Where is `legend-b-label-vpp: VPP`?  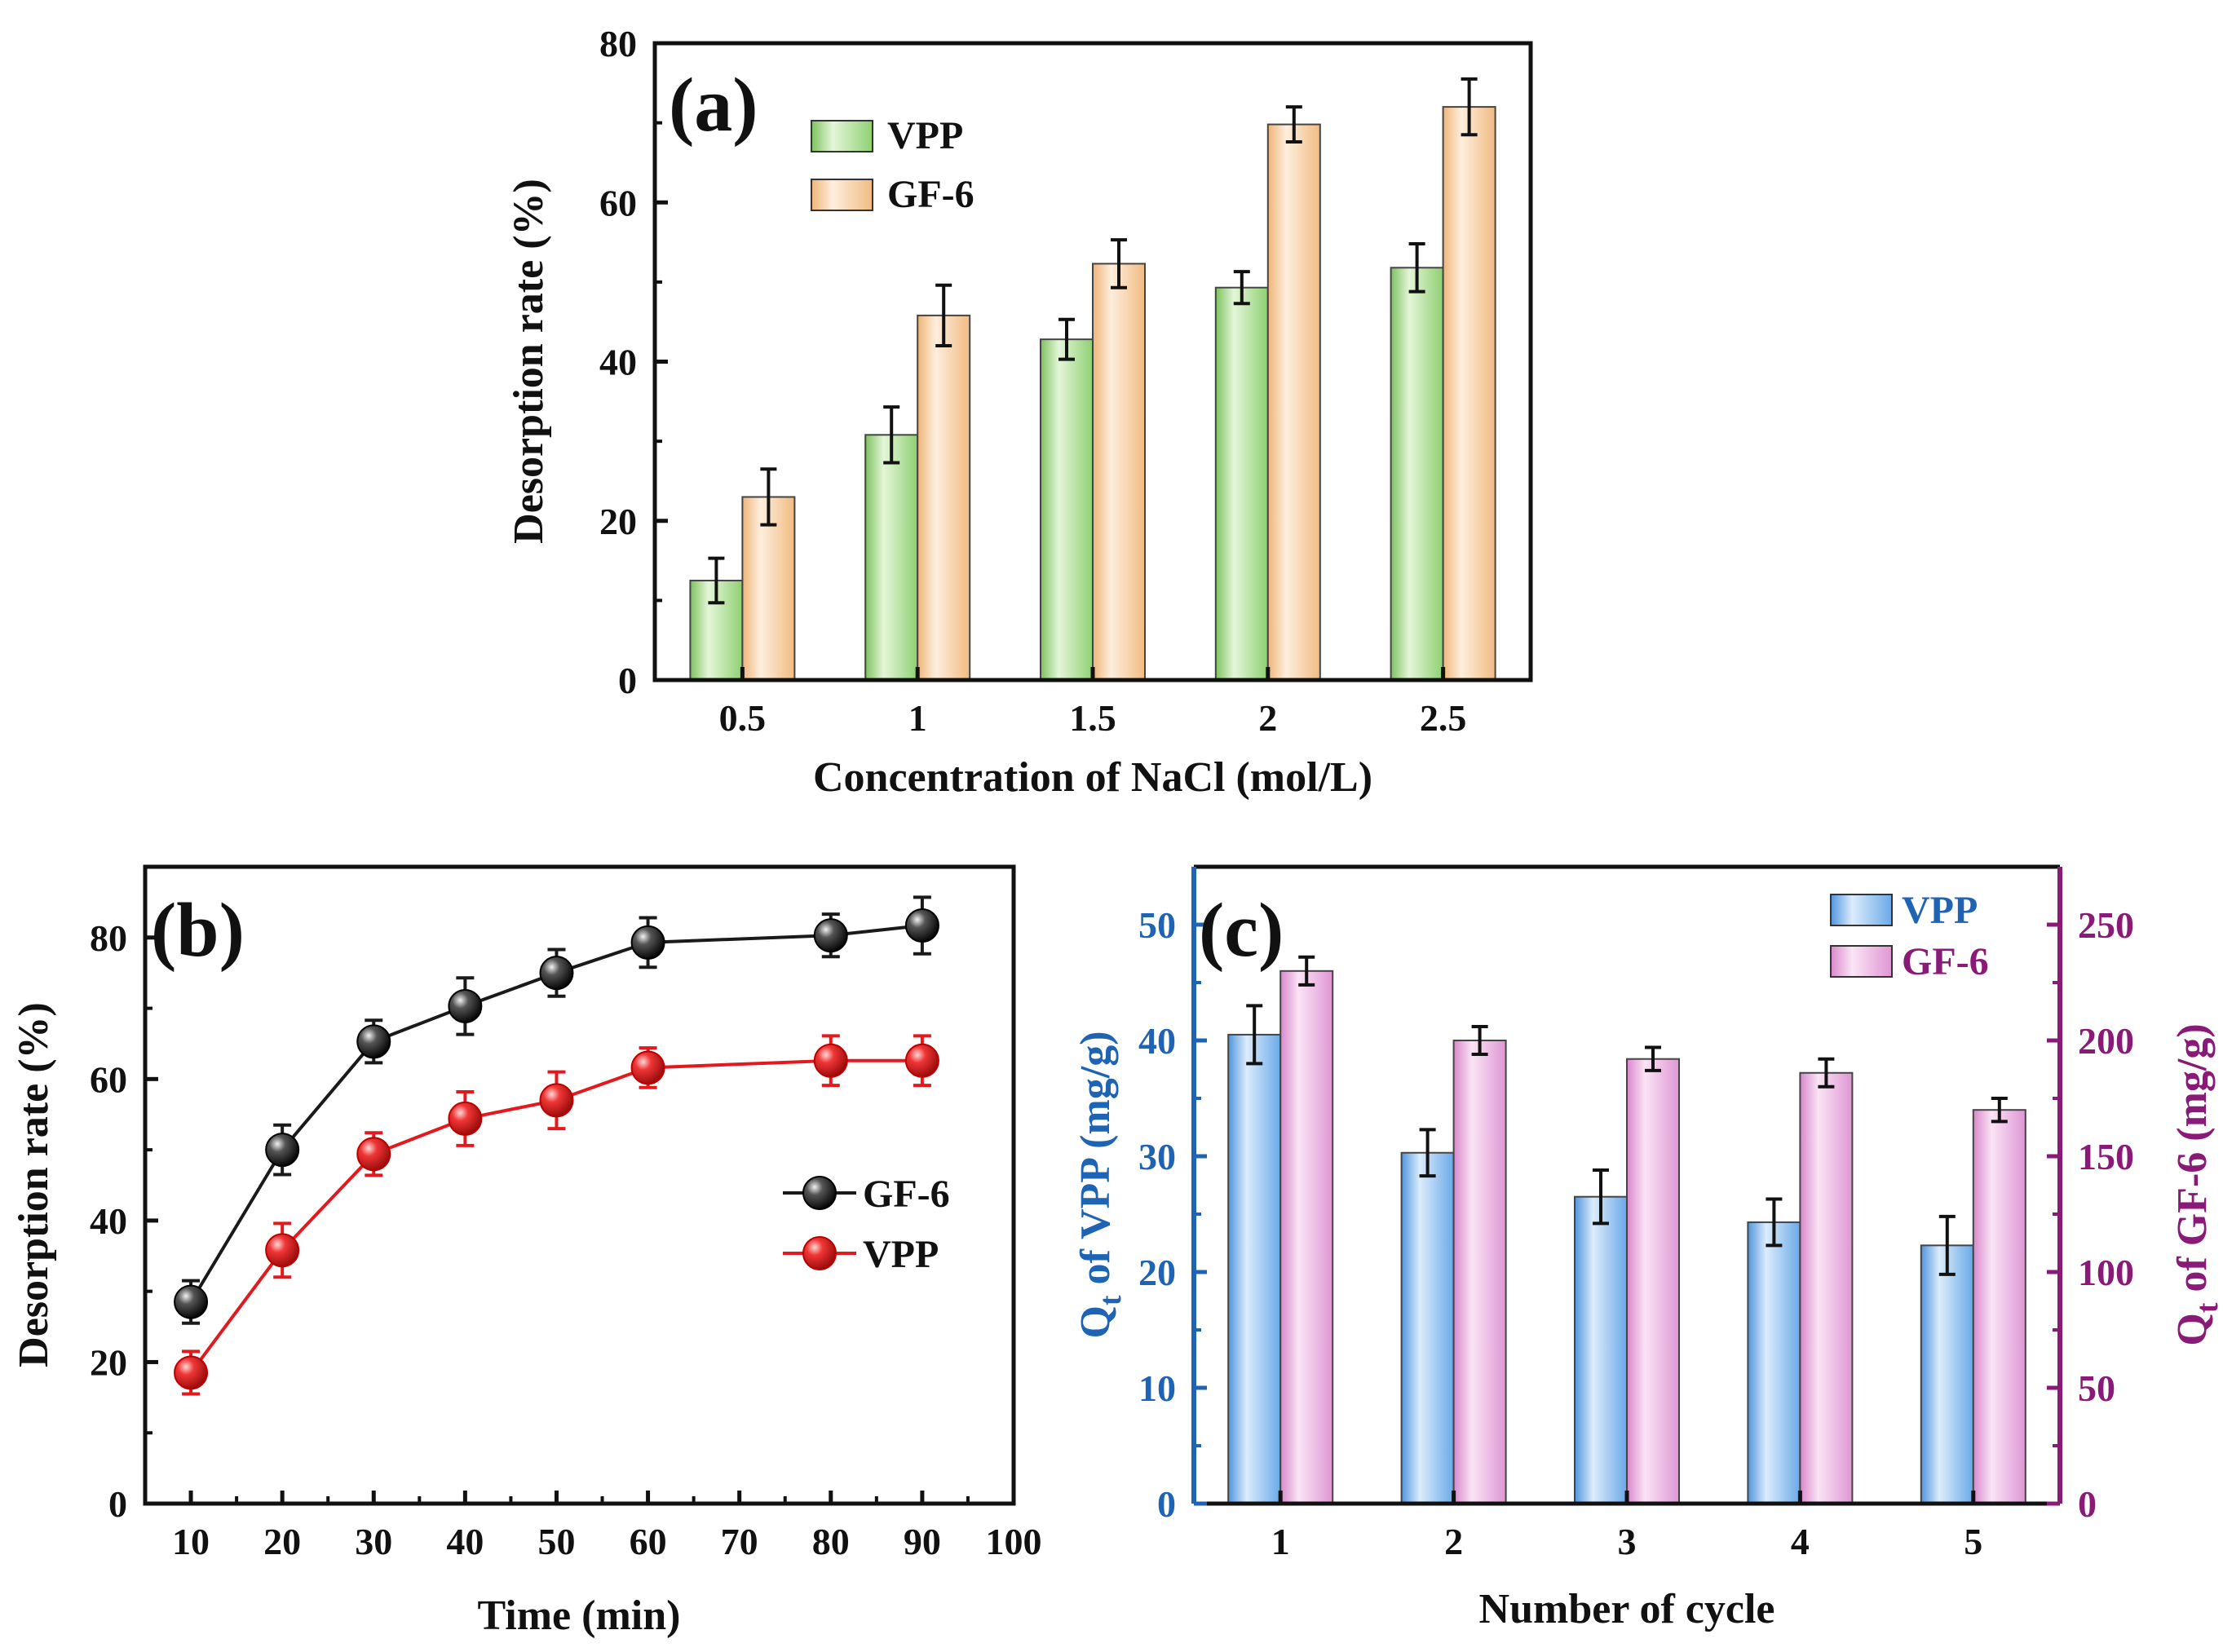 legend-b-label-vpp: VPP is located at coordinates (901, 1254).